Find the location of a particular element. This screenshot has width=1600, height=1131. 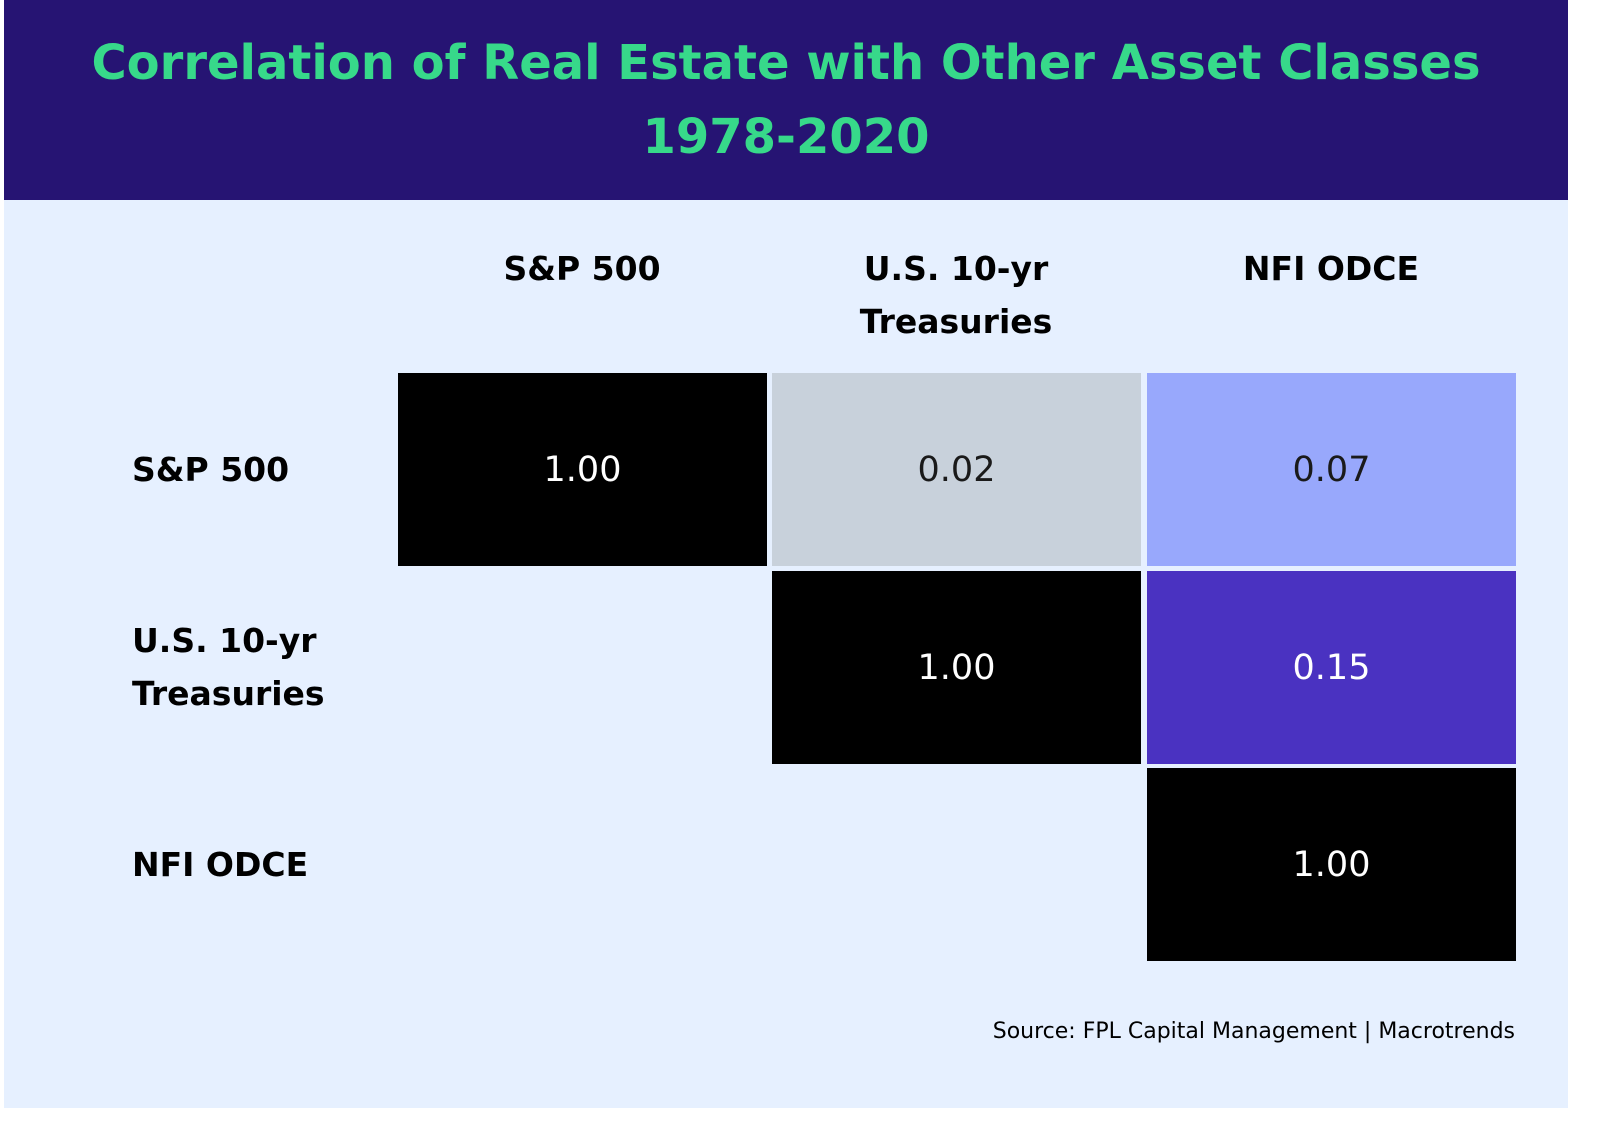

column-header-nfi-odce: NFI ODCE is located at coordinates (1331, 268).